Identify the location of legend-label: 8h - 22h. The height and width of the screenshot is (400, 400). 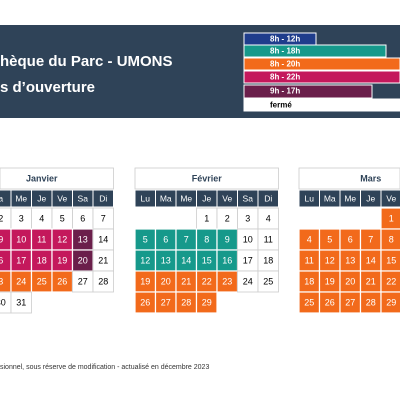
(285, 77).